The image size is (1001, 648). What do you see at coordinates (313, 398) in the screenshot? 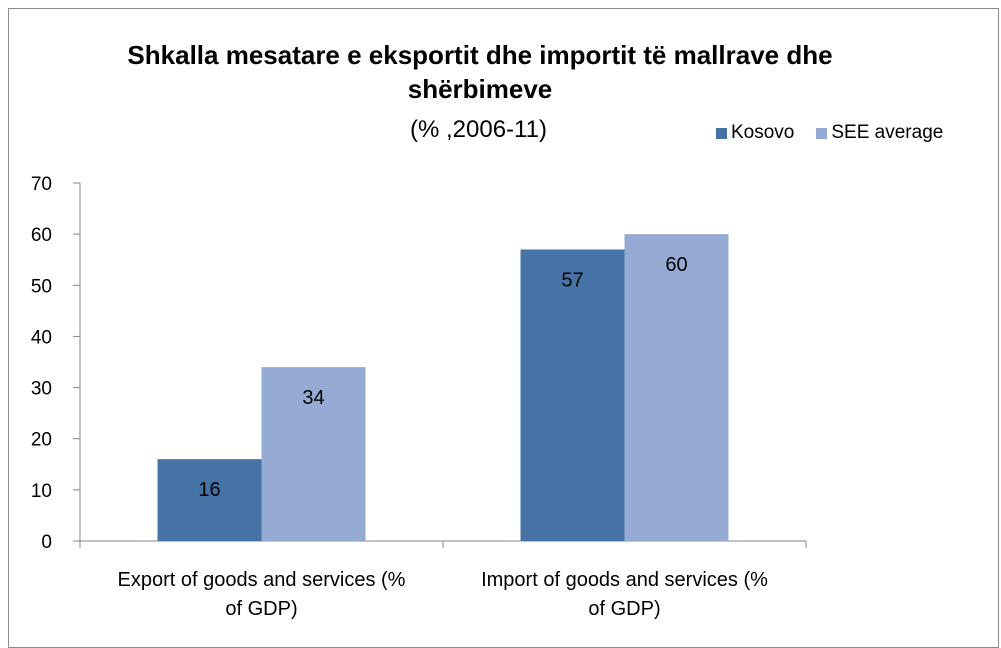
I see `data-label: 34` at bounding box center [313, 398].